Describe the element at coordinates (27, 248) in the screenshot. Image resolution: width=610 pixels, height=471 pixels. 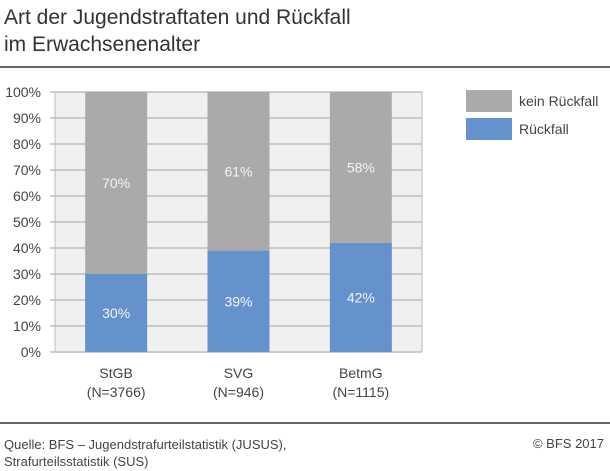
I see `y-tick-label: 40%` at that location.